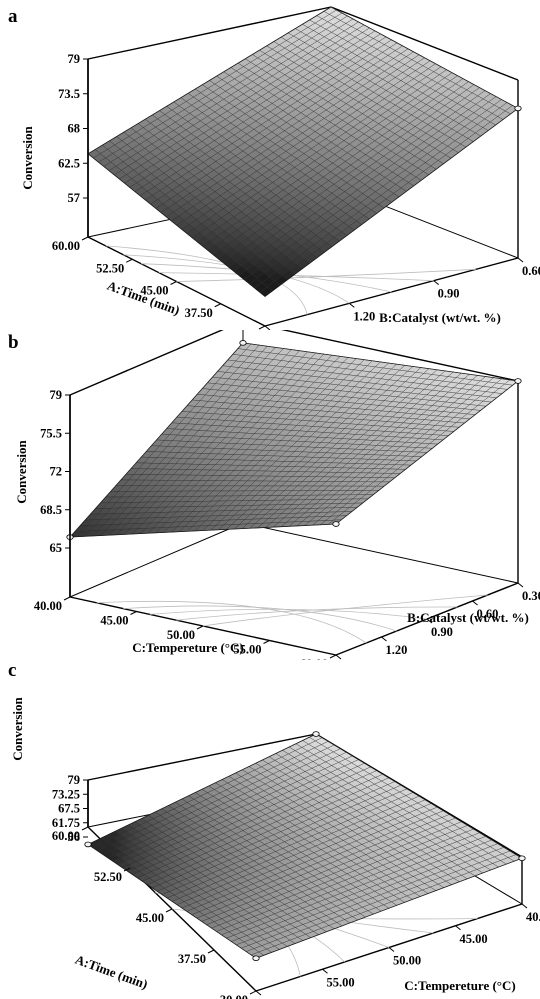 Image resolution: width=540 pixels, height=999 pixels. I want to click on panel-label: b, so click(13, 342).